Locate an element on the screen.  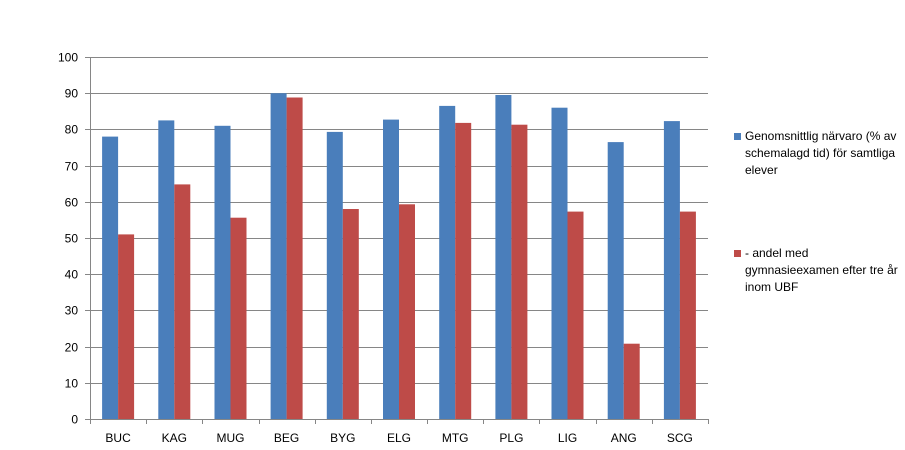
x-tick-label: BEG is located at coordinates (286, 438).